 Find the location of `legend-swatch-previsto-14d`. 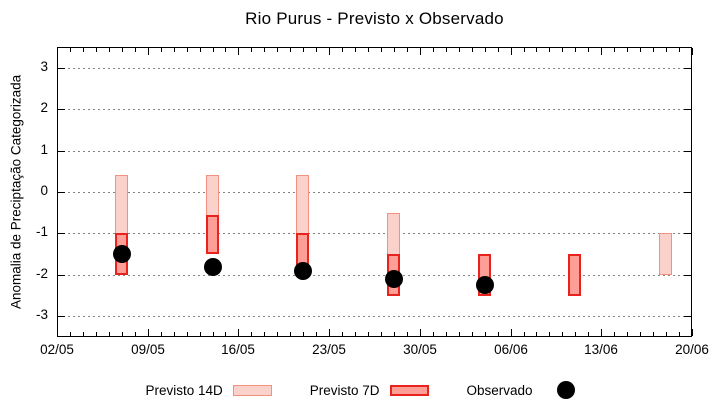

legend-swatch-previsto-14d is located at coordinates (252, 390).